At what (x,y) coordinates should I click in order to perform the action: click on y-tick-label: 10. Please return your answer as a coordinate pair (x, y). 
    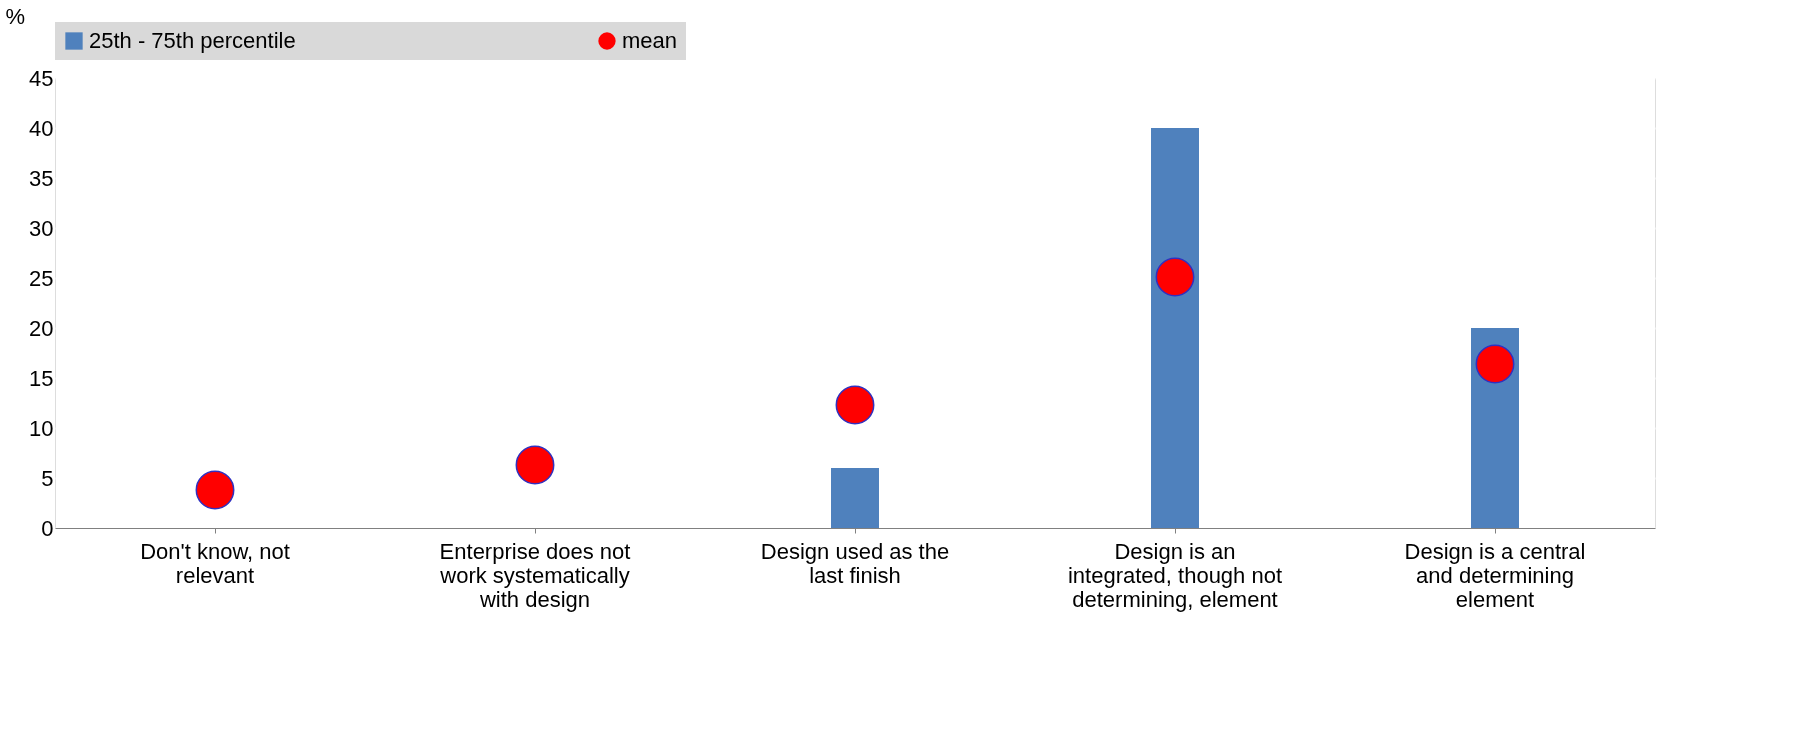
    Looking at the image, I should click on (41, 428).